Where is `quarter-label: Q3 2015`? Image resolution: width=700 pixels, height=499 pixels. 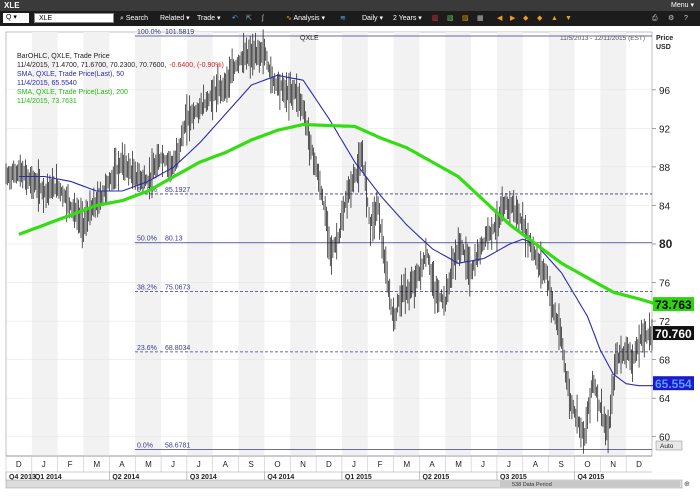 quarter-label: Q3 2015 is located at coordinates (513, 477).